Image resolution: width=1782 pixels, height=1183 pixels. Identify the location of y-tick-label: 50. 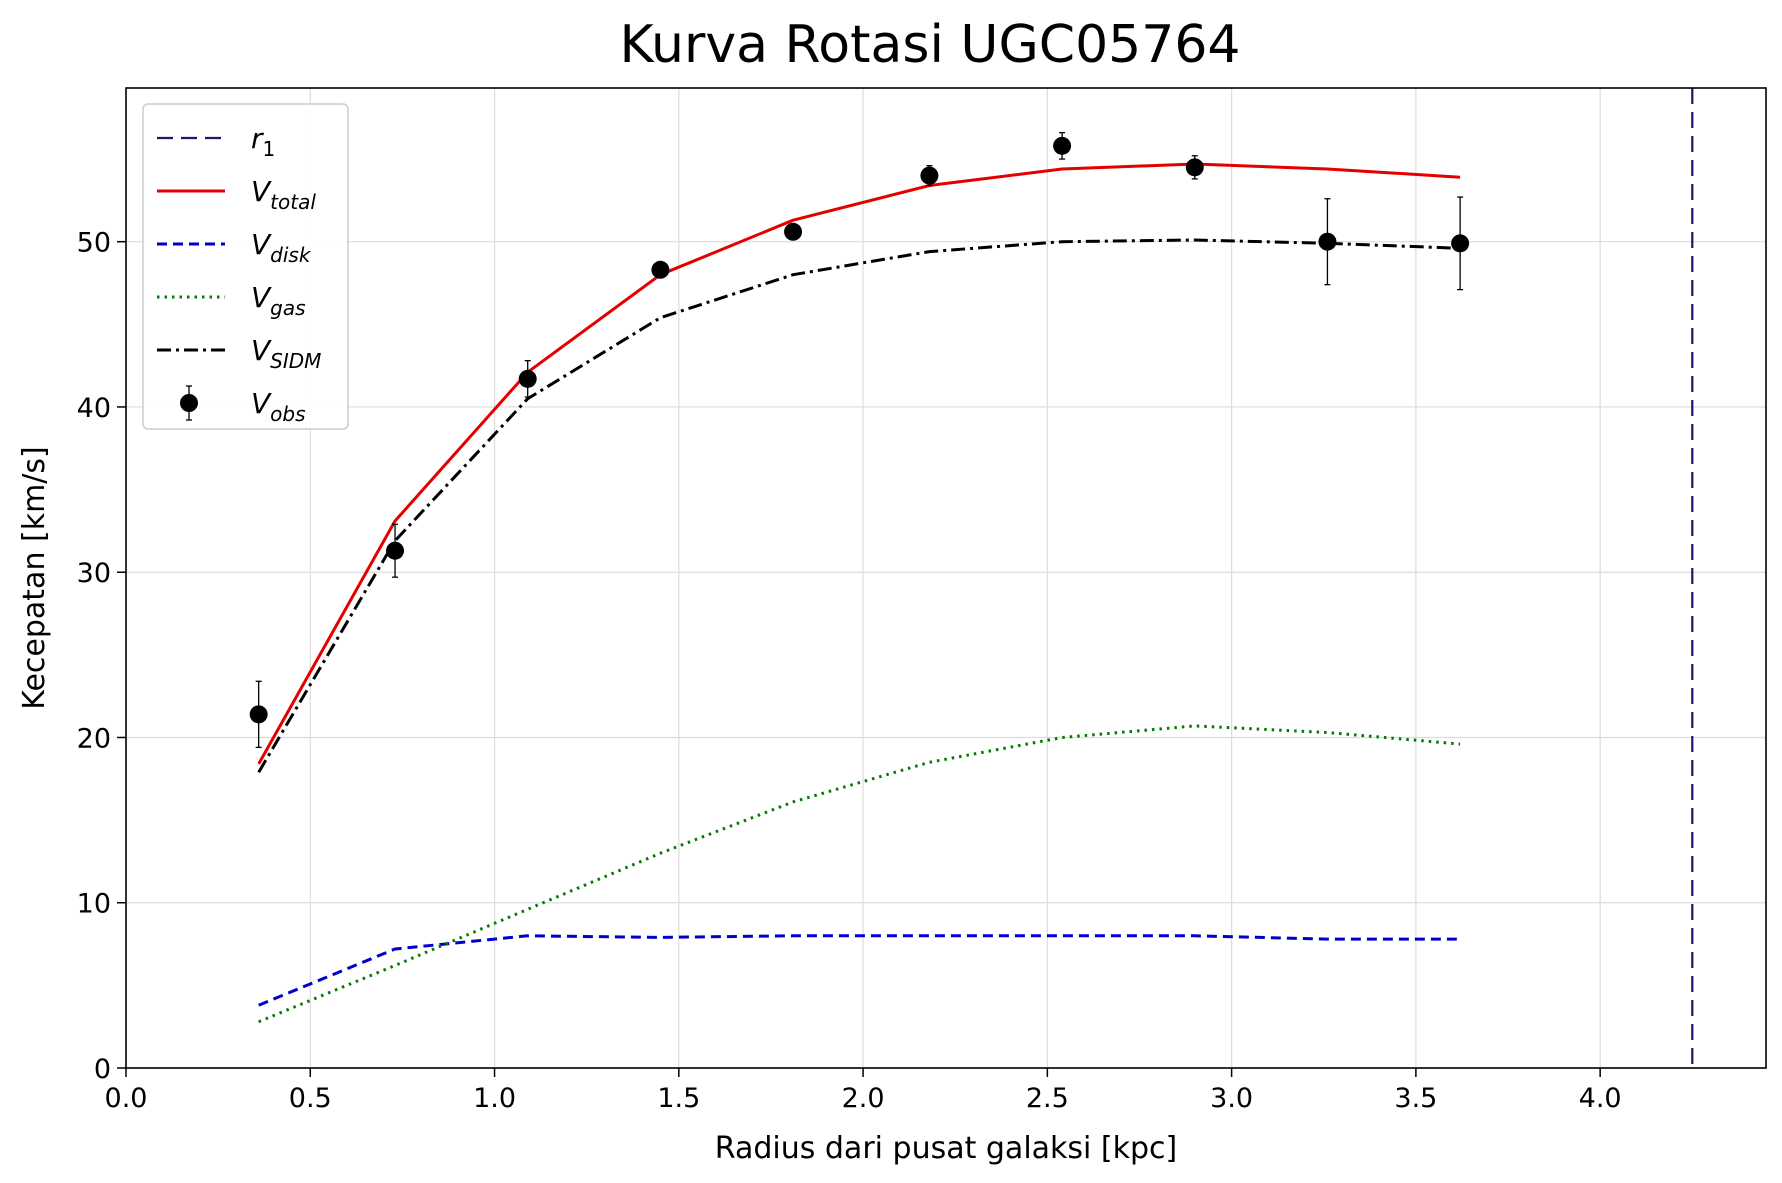
(94, 243).